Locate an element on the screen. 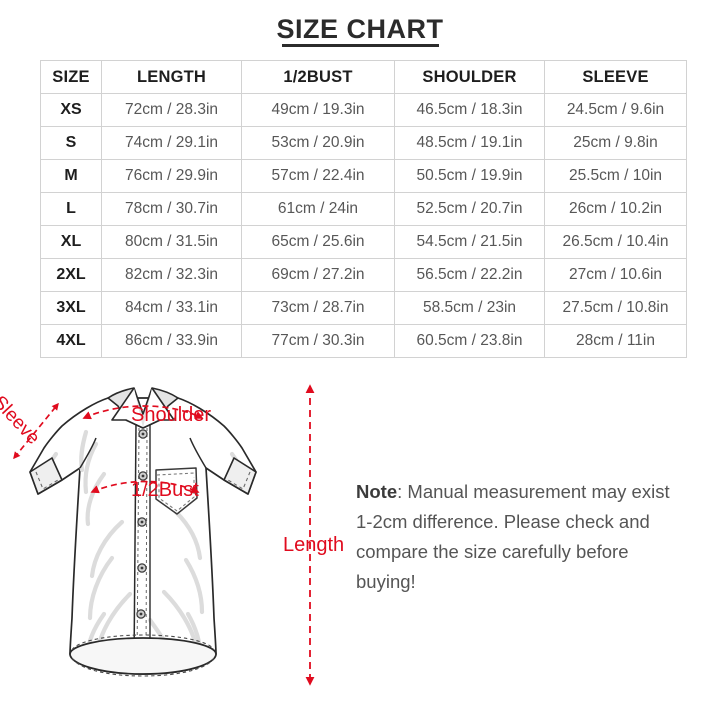 The width and height of the screenshot is (720, 720). cell-size: XS is located at coordinates (71, 110).